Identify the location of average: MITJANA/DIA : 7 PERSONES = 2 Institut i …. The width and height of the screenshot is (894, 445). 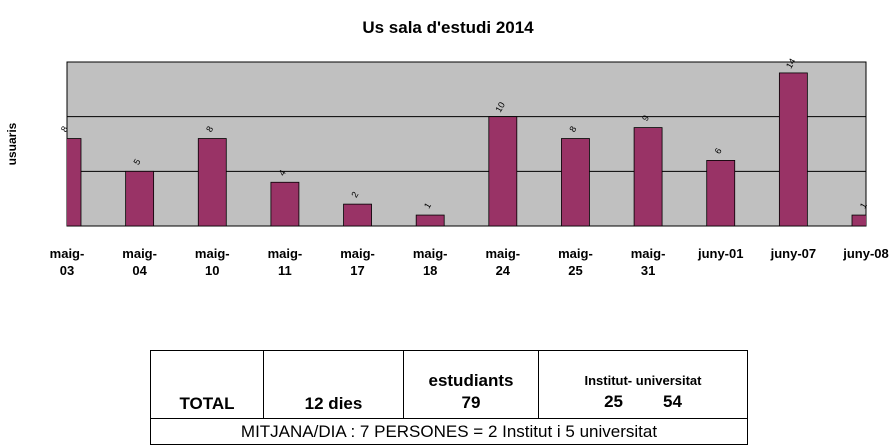
(449, 431).